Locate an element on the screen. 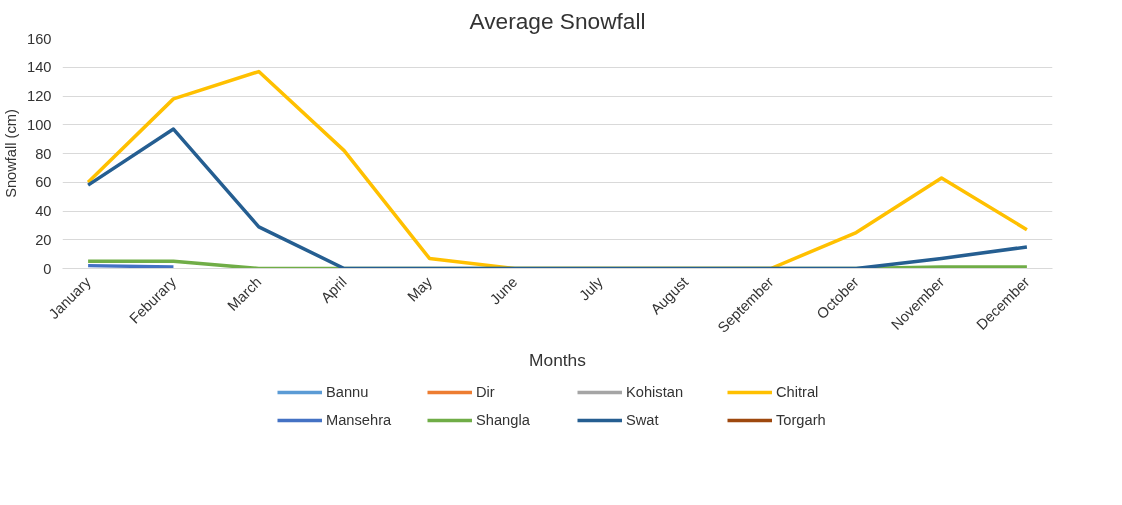 This screenshot has height=505, width=1122. y-tick-label: 60 is located at coordinates (43, 182).